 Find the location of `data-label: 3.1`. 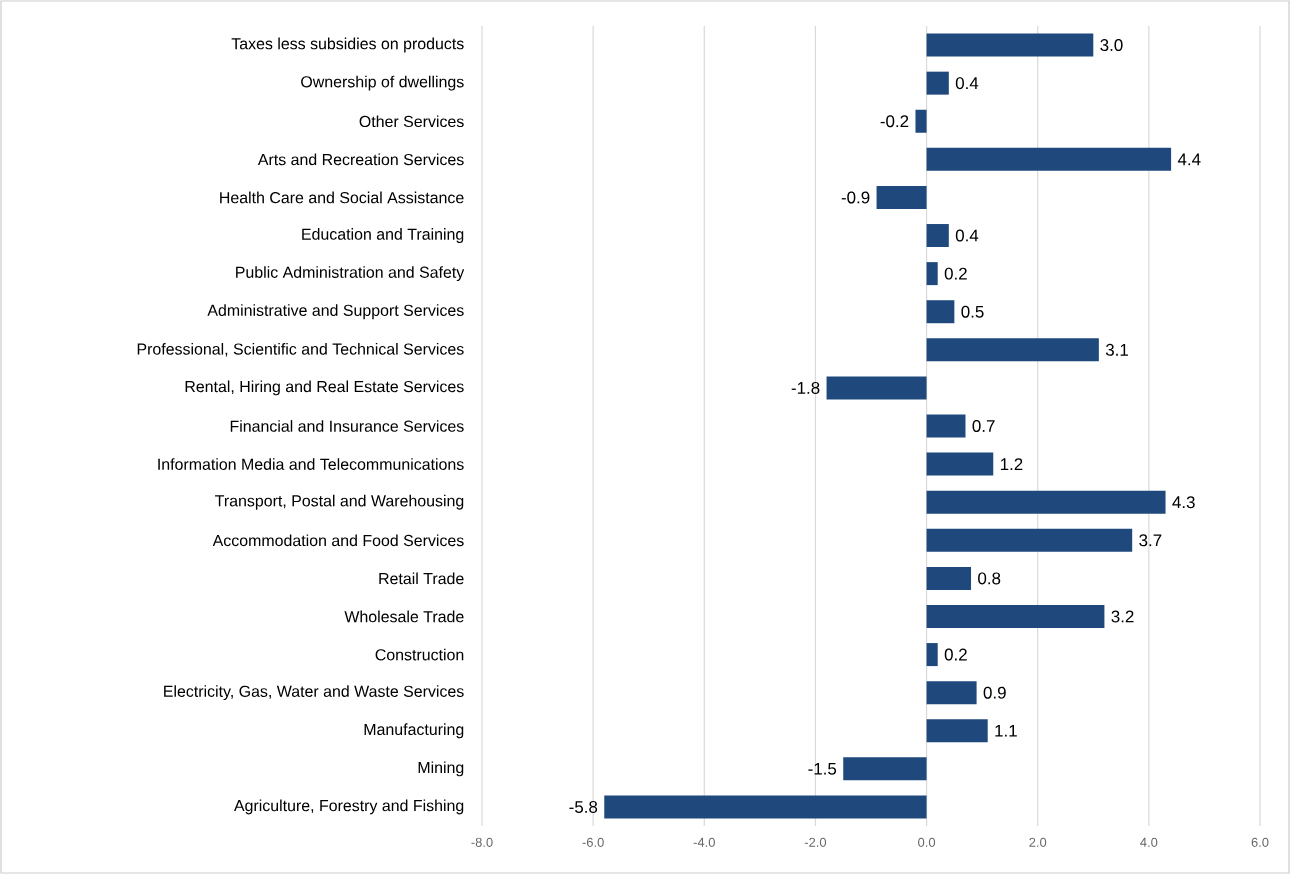

data-label: 3.1 is located at coordinates (1116, 349).